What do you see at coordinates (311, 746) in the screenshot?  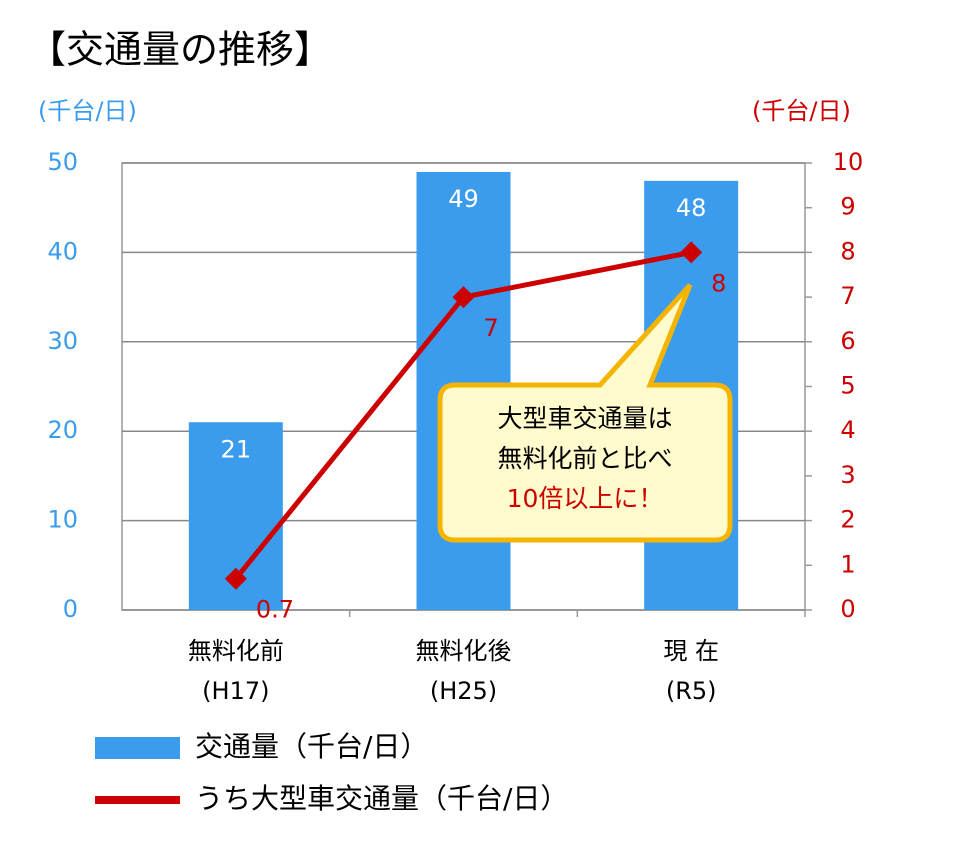 I see `legend-label: 交通量（千台/日）` at bounding box center [311, 746].